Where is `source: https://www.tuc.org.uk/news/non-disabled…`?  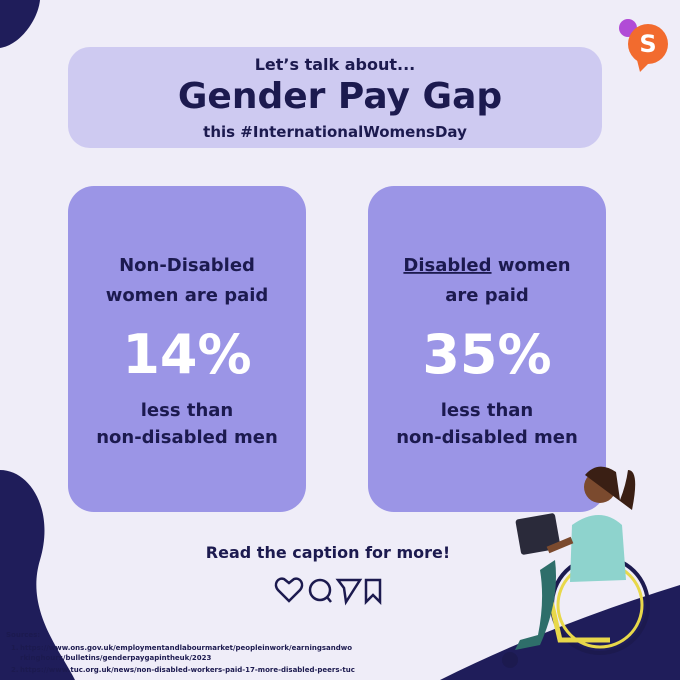 source: https://www.tuc.org.uk/news/non-disabled… is located at coordinates (187, 670).